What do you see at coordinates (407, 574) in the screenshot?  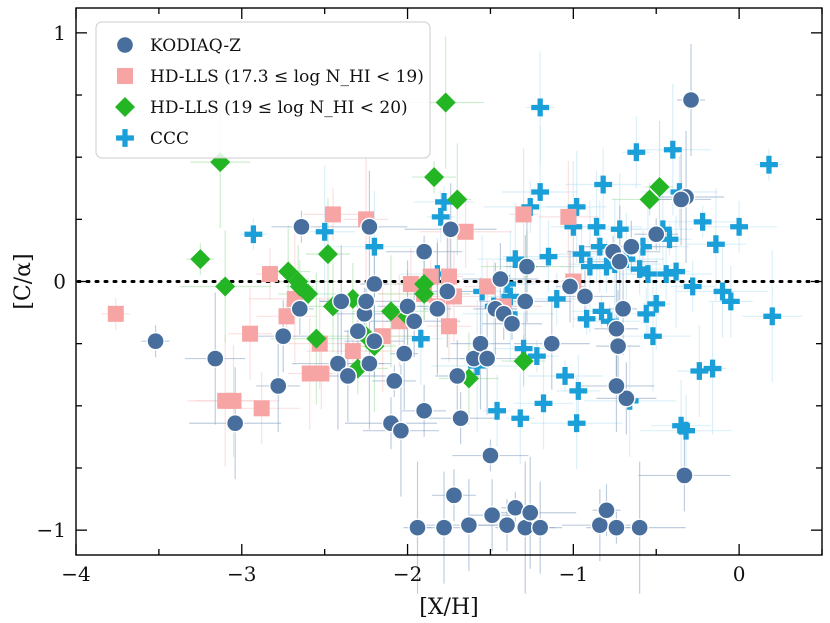 I see `x-tick-label: −2` at bounding box center [407, 574].